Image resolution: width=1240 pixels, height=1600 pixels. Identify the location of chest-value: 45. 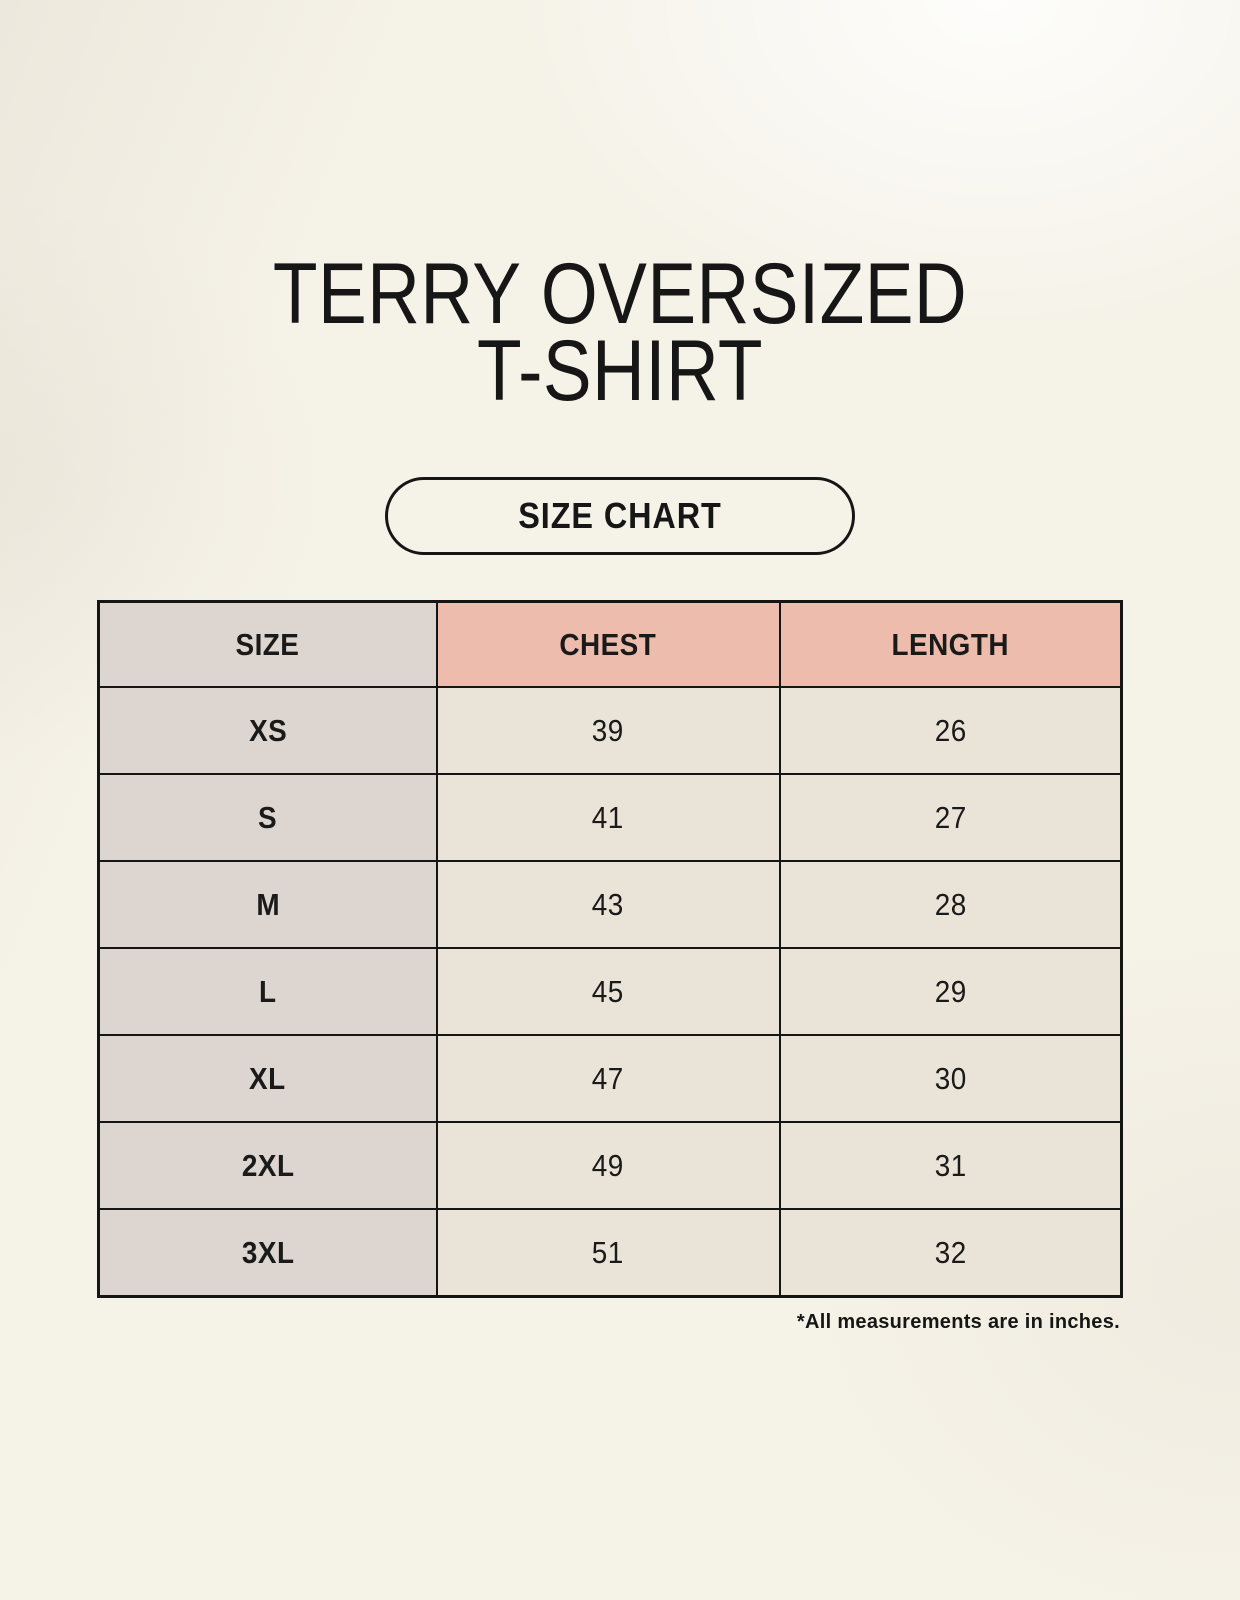
(608, 991).